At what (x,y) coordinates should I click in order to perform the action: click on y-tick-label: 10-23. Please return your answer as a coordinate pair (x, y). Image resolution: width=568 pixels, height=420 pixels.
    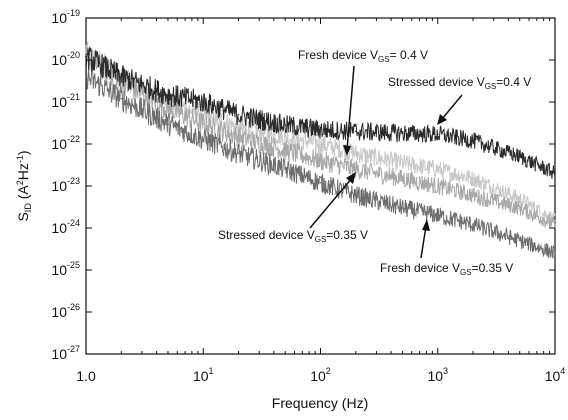
    Looking at the image, I should click on (65, 185).